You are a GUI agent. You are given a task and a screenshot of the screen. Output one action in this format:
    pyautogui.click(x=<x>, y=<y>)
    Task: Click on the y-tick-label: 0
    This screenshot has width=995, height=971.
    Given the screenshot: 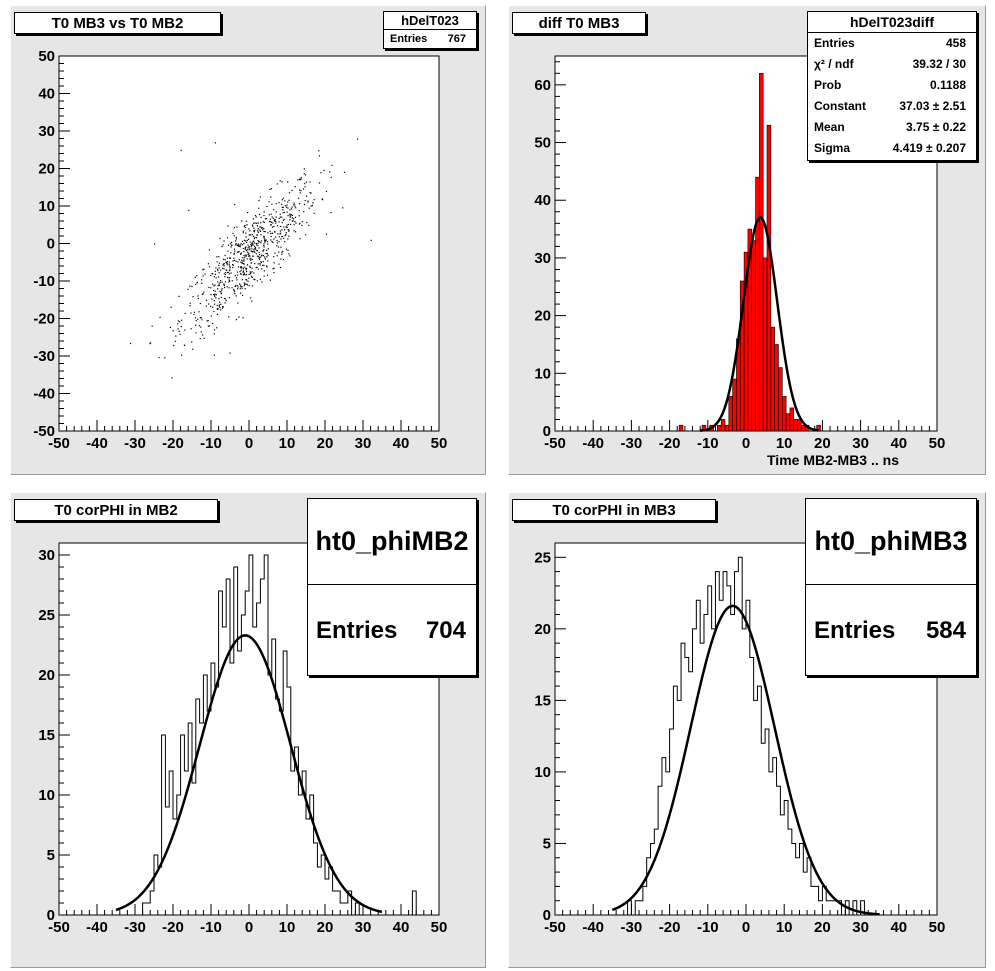 What is the action you would take?
    pyautogui.click(x=547, y=431)
    